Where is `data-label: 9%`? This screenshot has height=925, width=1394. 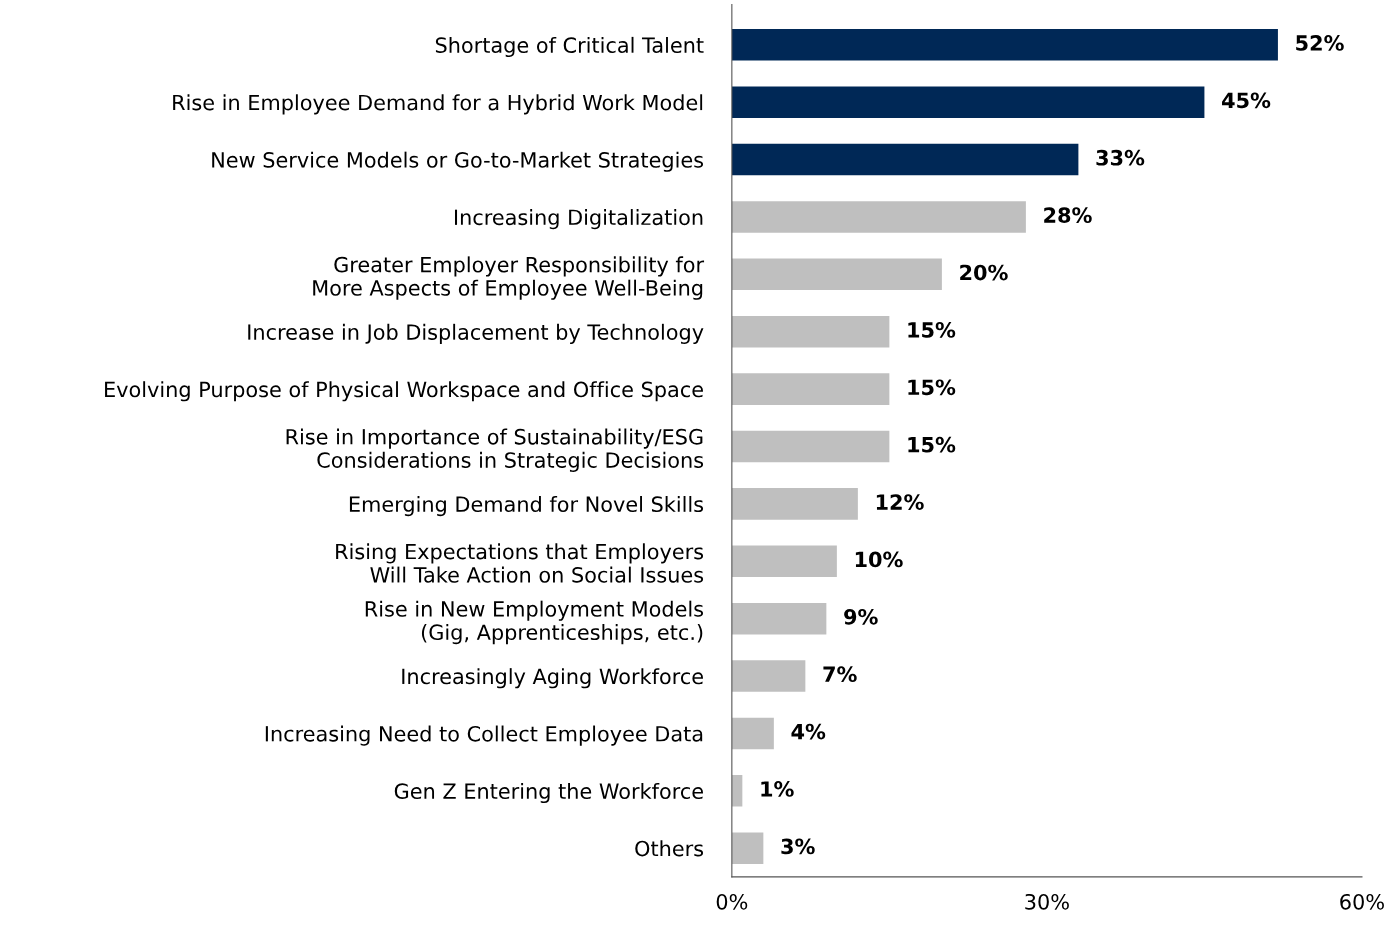
data-label: 9% is located at coordinates (861, 616).